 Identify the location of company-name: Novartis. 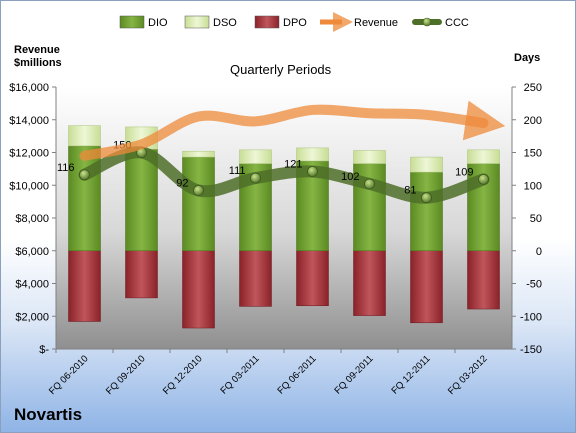
(48, 414).